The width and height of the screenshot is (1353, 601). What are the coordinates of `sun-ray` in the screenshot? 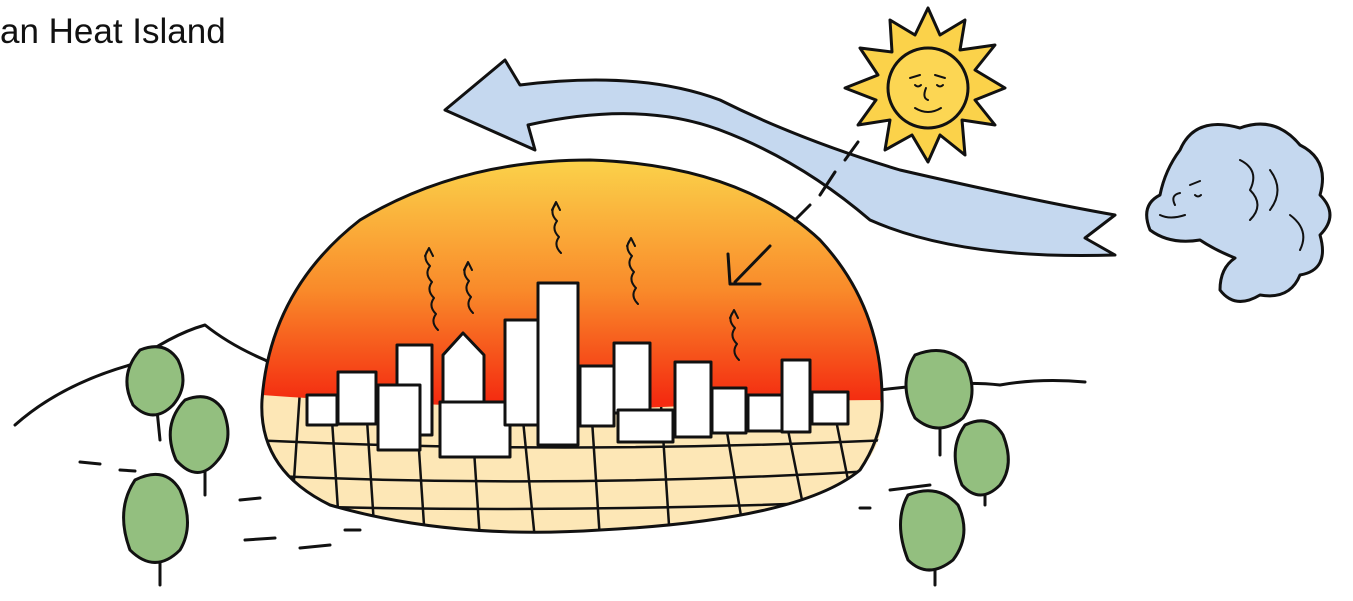 It's located at (826, 181).